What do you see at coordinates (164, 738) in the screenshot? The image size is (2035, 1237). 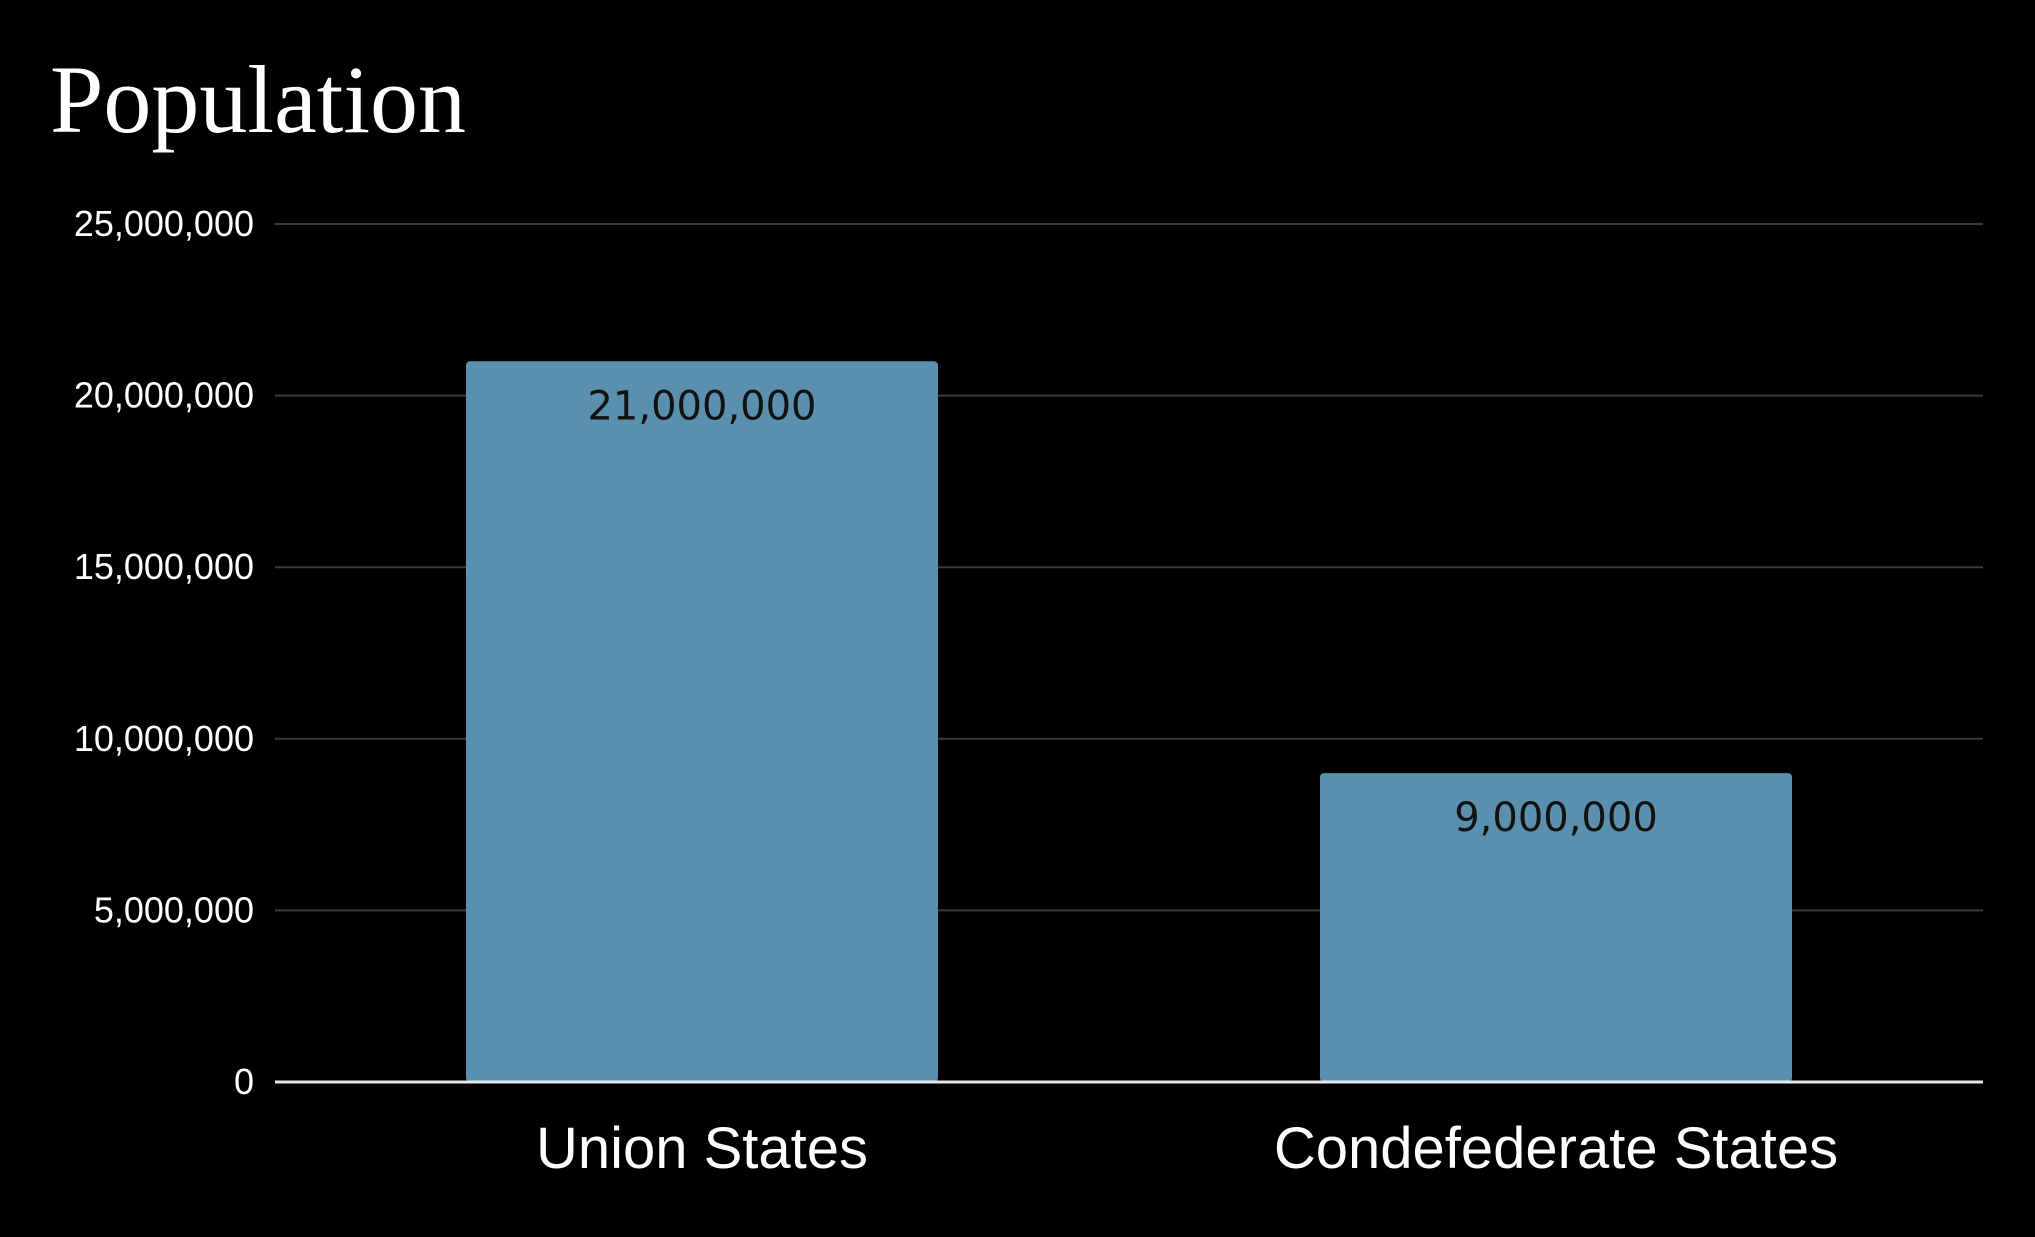 I see `y-tick-label: 10,000,000` at bounding box center [164, 738].